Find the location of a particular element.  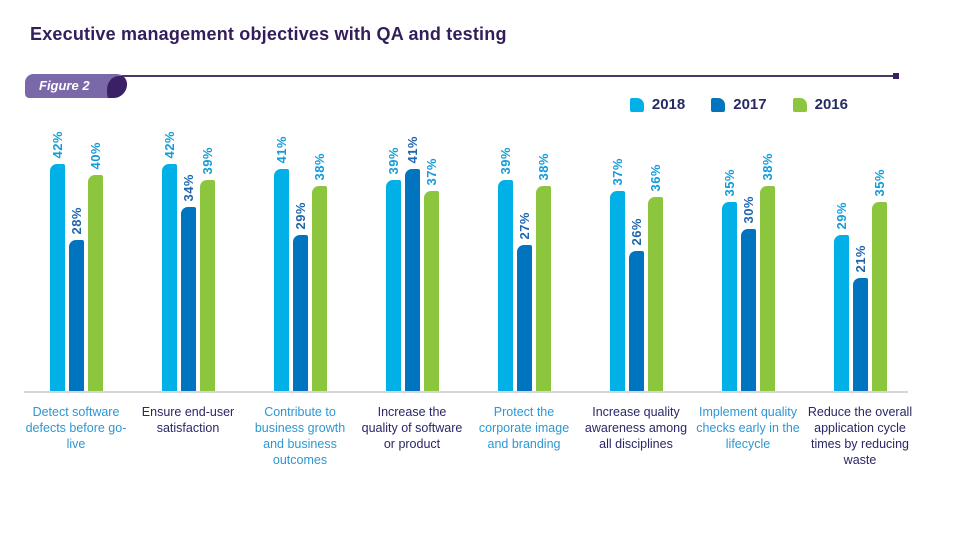

bar-group: 41% 29% 38% is located at coordinates (300, 252).